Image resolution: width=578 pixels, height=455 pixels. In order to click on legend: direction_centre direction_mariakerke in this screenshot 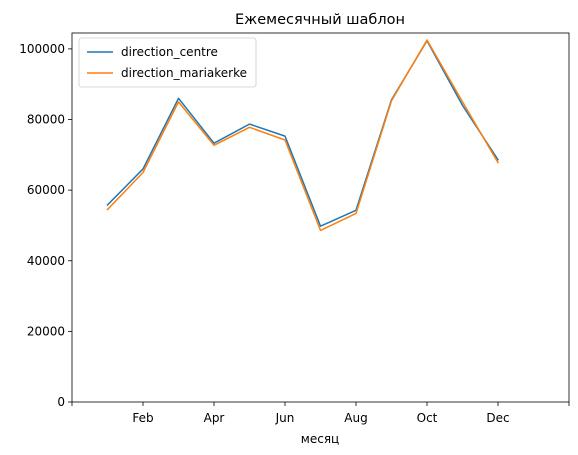, I will do `click(167, 62)`.